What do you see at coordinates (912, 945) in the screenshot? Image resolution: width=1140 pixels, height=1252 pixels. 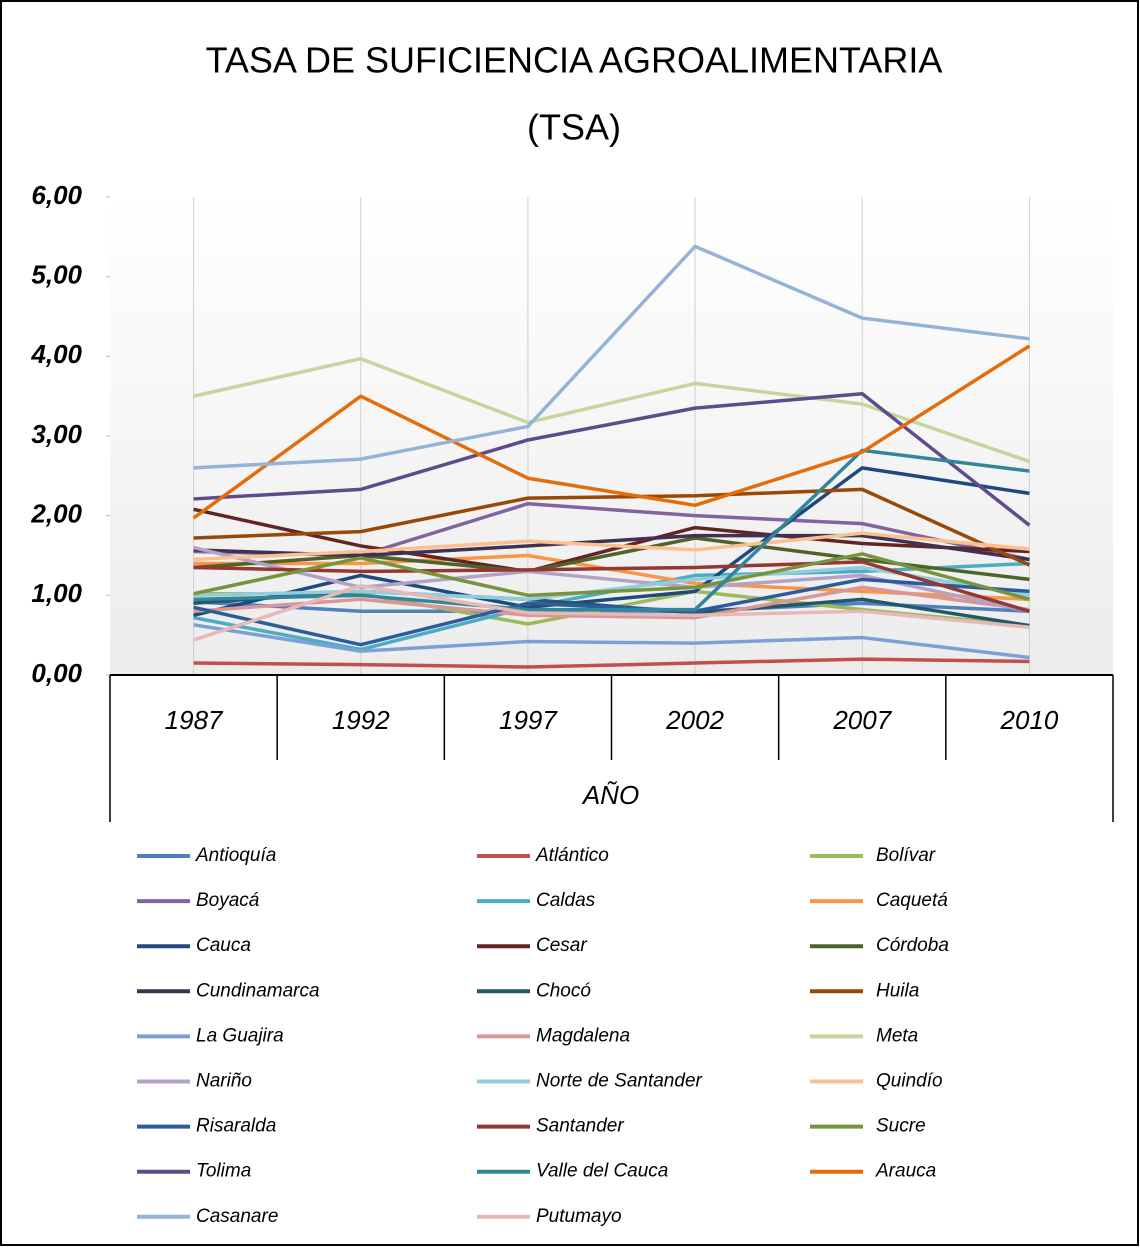 I see `legend-label: Córdoba` at bounding box center [912, 945].